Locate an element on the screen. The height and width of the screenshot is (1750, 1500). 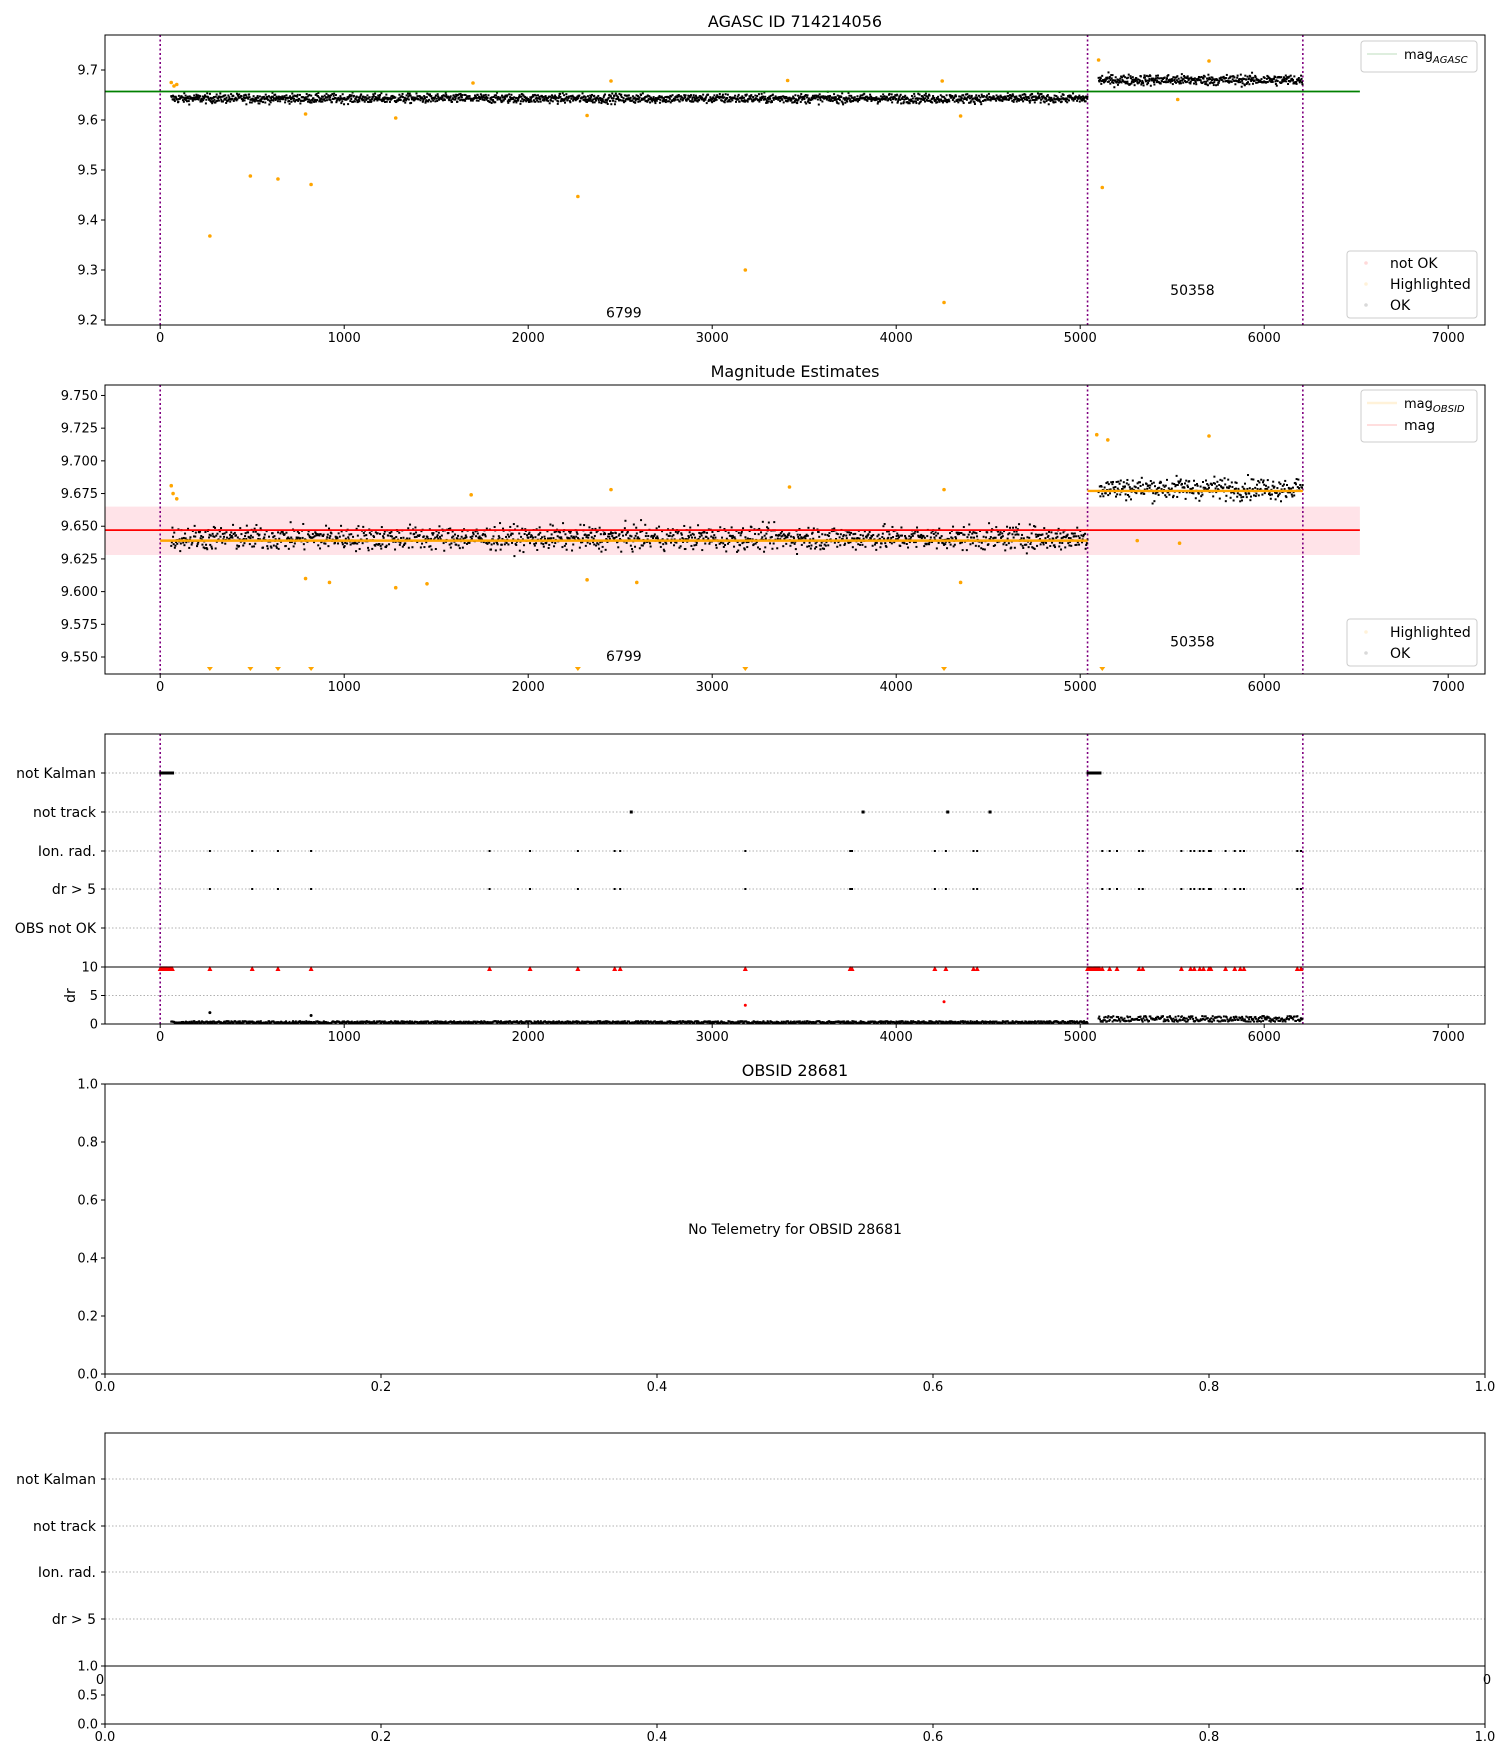
dr-gt-5-mark is located at coordinates (620, 889).